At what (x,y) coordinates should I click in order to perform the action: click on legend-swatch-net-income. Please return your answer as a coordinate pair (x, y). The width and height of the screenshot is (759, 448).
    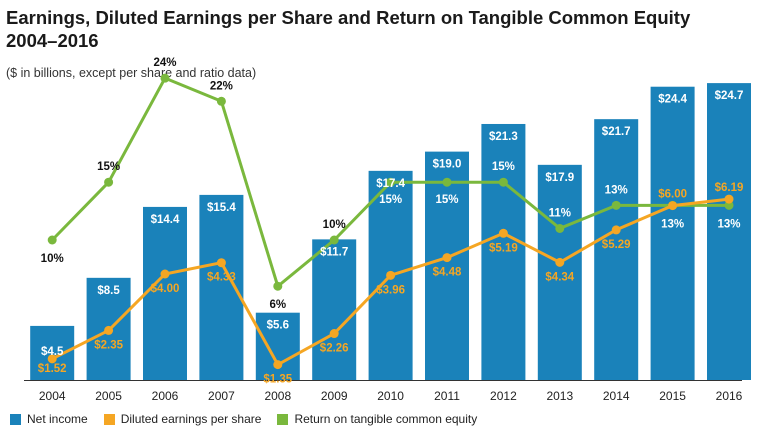
    Looking at the image, I should click on (15, 419).